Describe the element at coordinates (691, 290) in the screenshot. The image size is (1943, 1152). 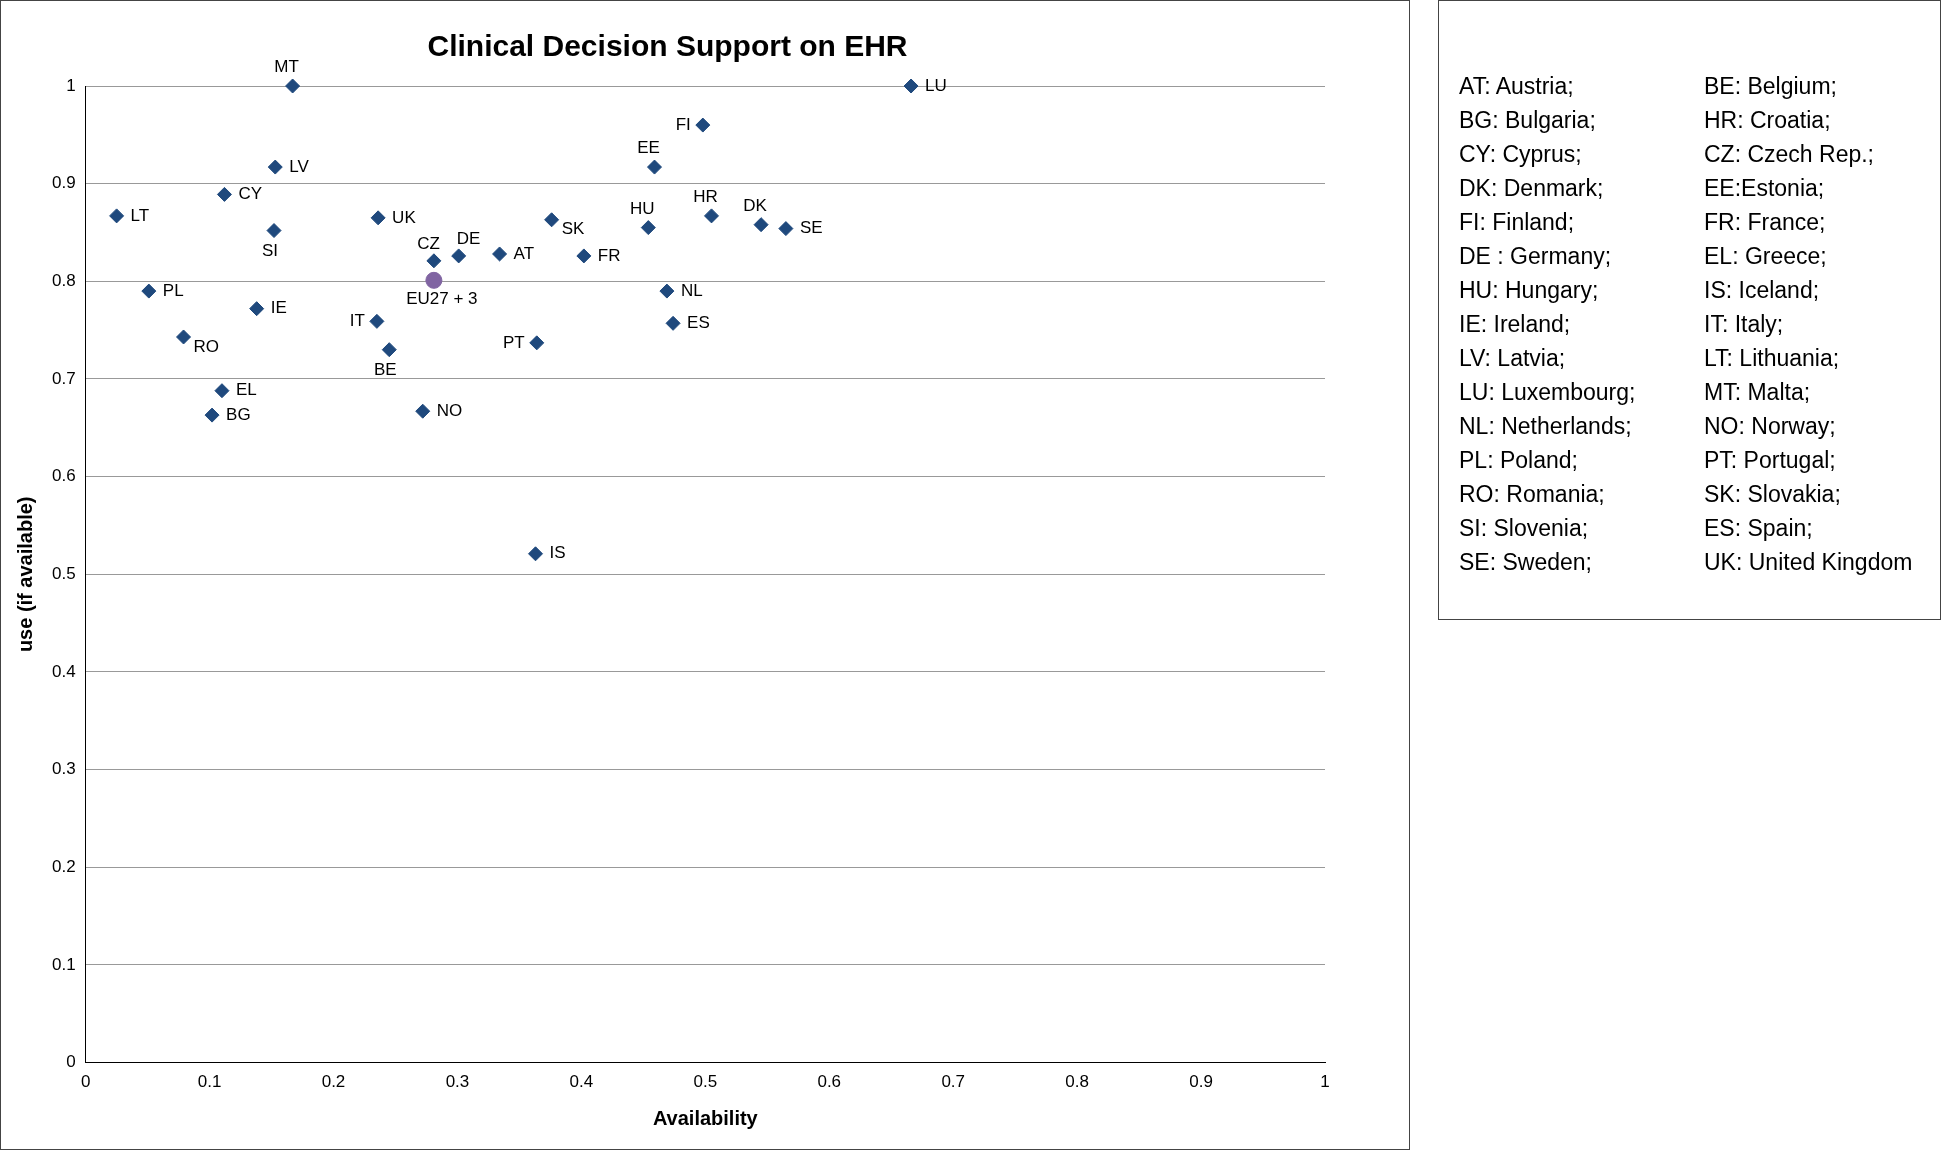
I see `annotation: NL` at that location.